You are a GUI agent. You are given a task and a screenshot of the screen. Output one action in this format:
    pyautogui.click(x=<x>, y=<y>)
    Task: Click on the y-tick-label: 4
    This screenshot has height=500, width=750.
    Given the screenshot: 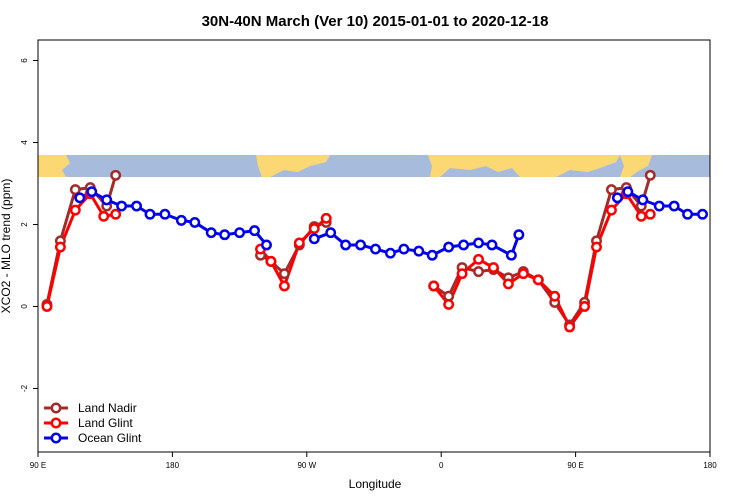 What is the action you would take?
    pyautogui.click(x=24, y=142)
    